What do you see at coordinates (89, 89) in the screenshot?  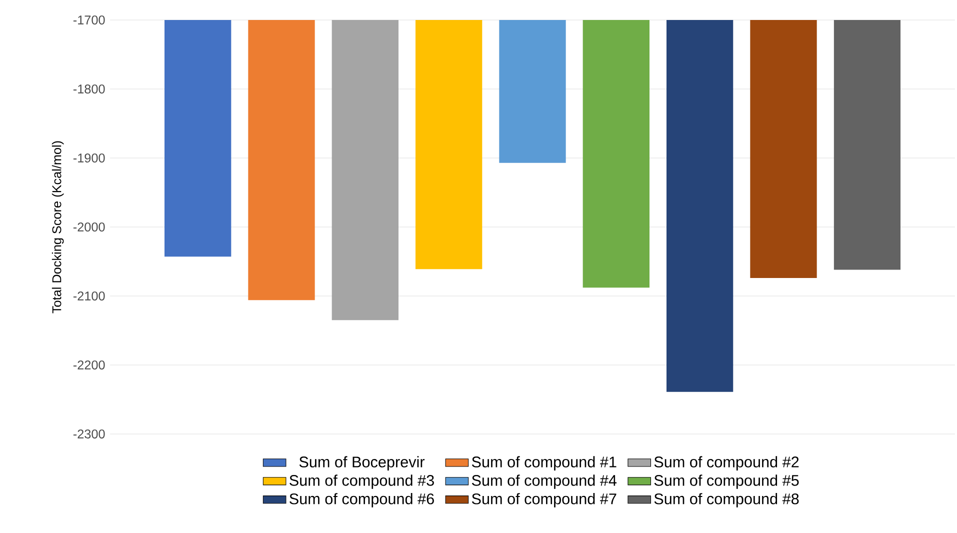 I see `y-tick-label: -1800` at bounding box center [89, 89].